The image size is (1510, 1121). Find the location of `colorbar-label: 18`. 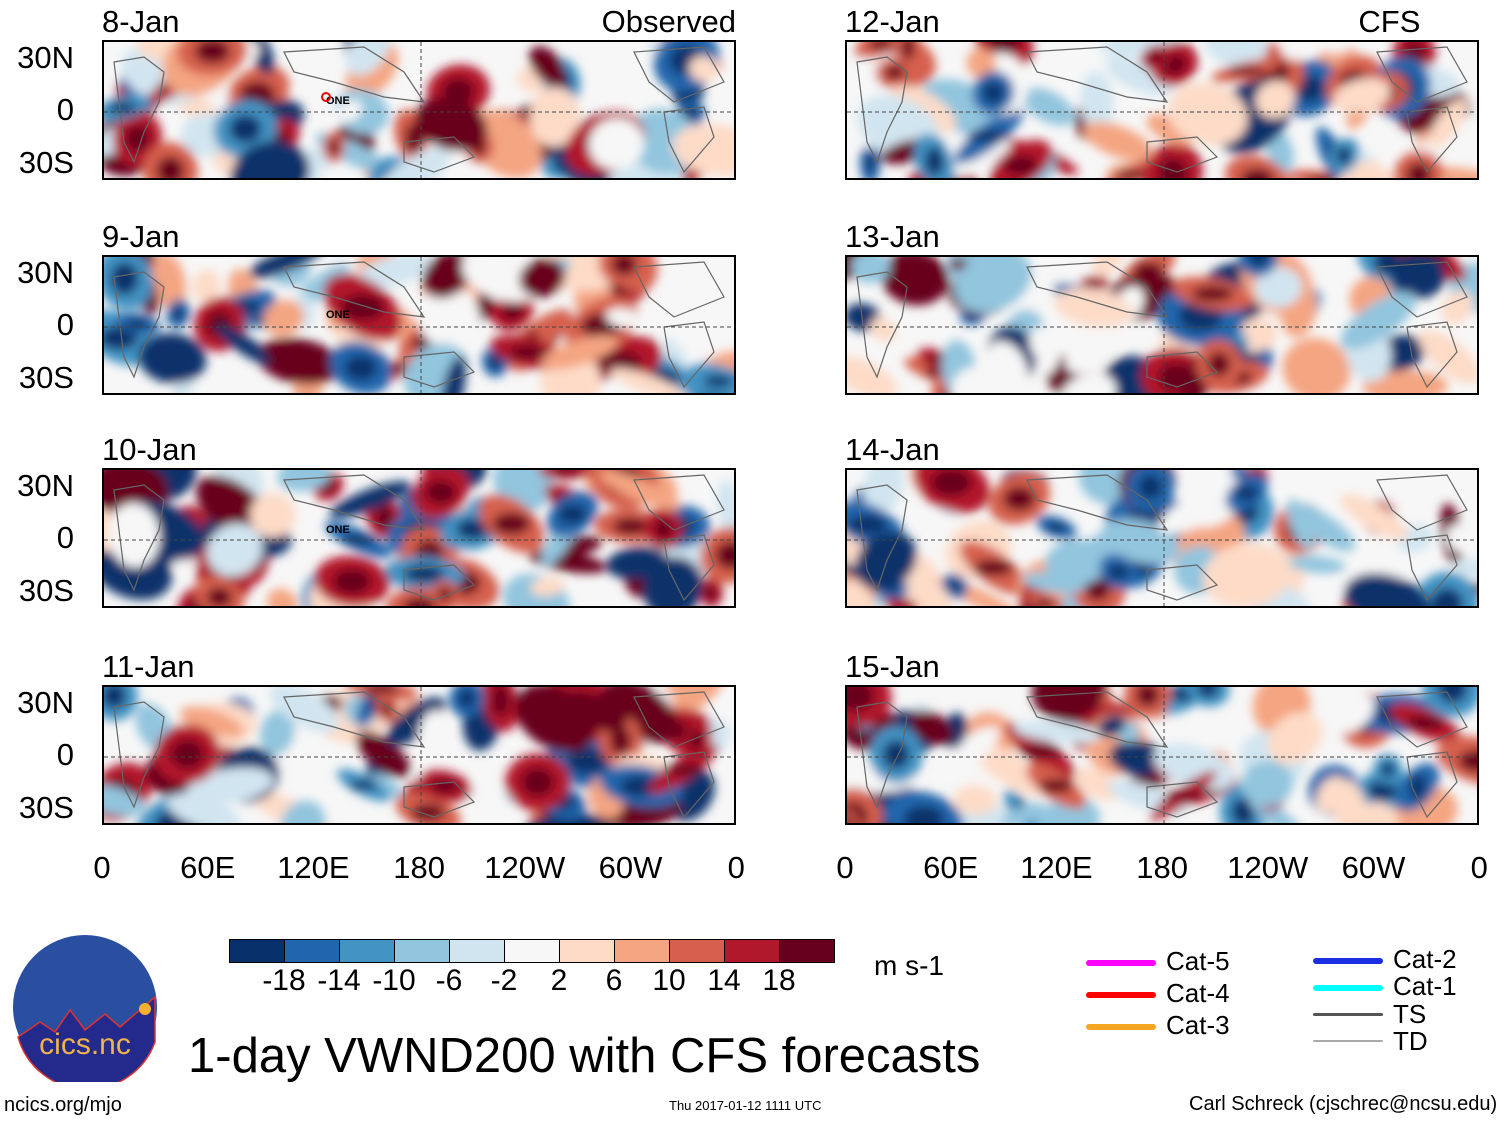

colorbar-label: 18 is located at coordinates (779, 980).